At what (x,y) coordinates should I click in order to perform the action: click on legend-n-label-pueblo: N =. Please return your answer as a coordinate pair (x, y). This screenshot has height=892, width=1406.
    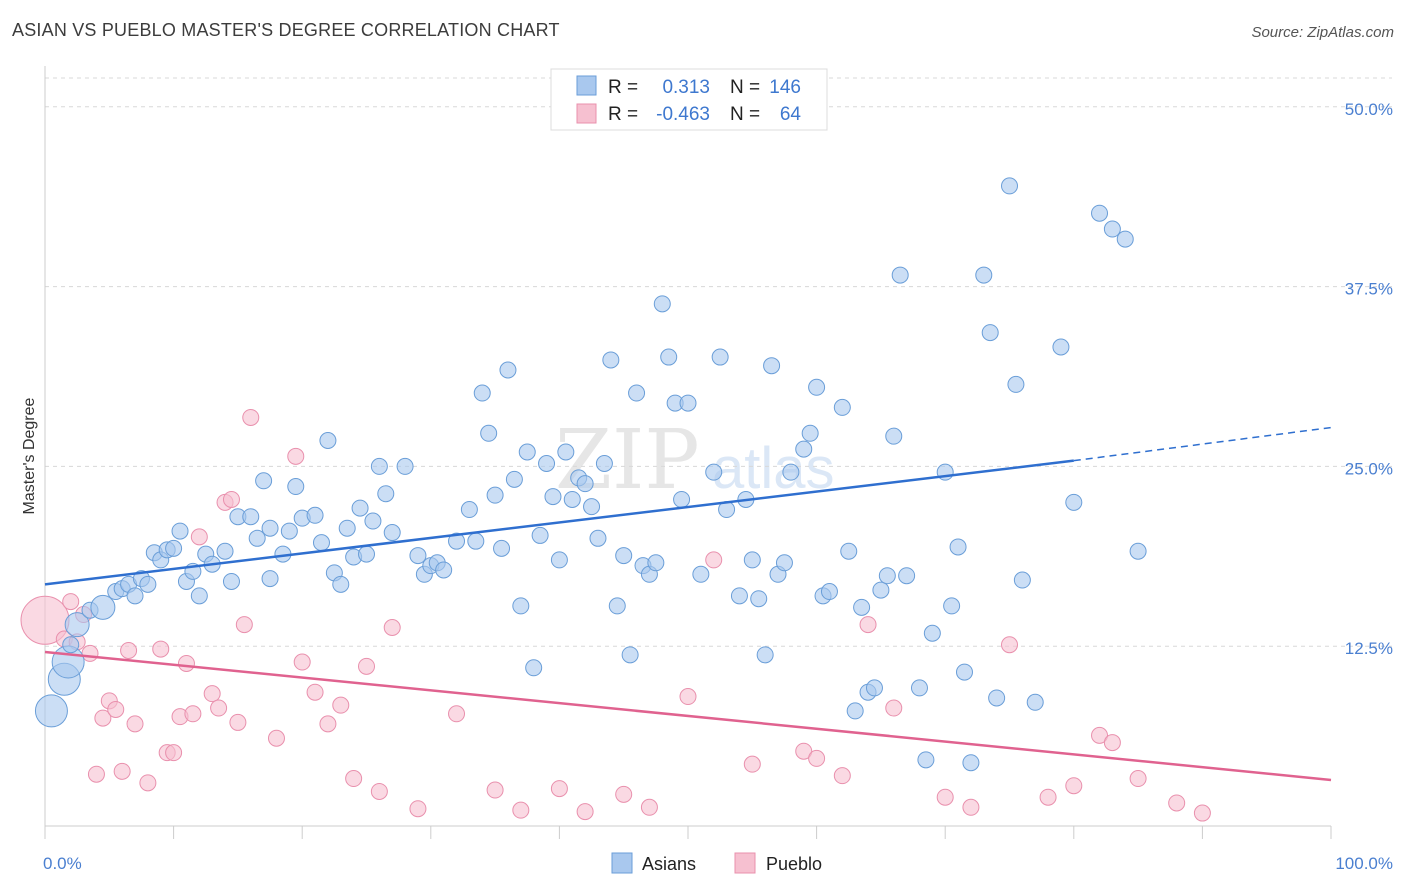
    Looking at the image, I should click on (745, 114).